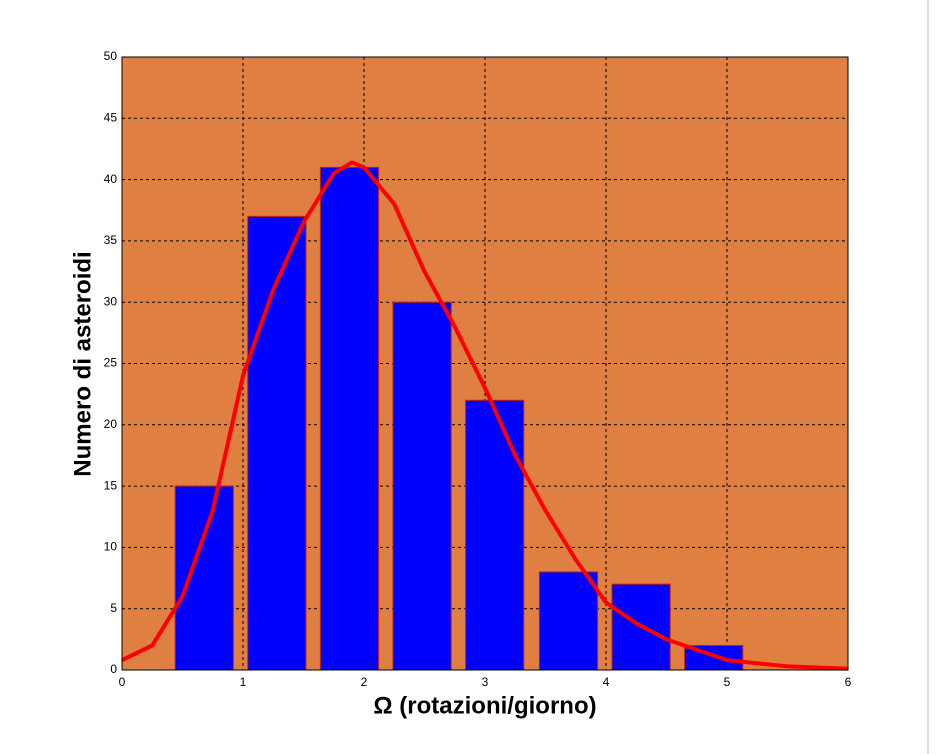  What do you see at coordinates (111, 547) in the screenshot?
I see `y-tick-label: 10` at bounding box center [111, 547].